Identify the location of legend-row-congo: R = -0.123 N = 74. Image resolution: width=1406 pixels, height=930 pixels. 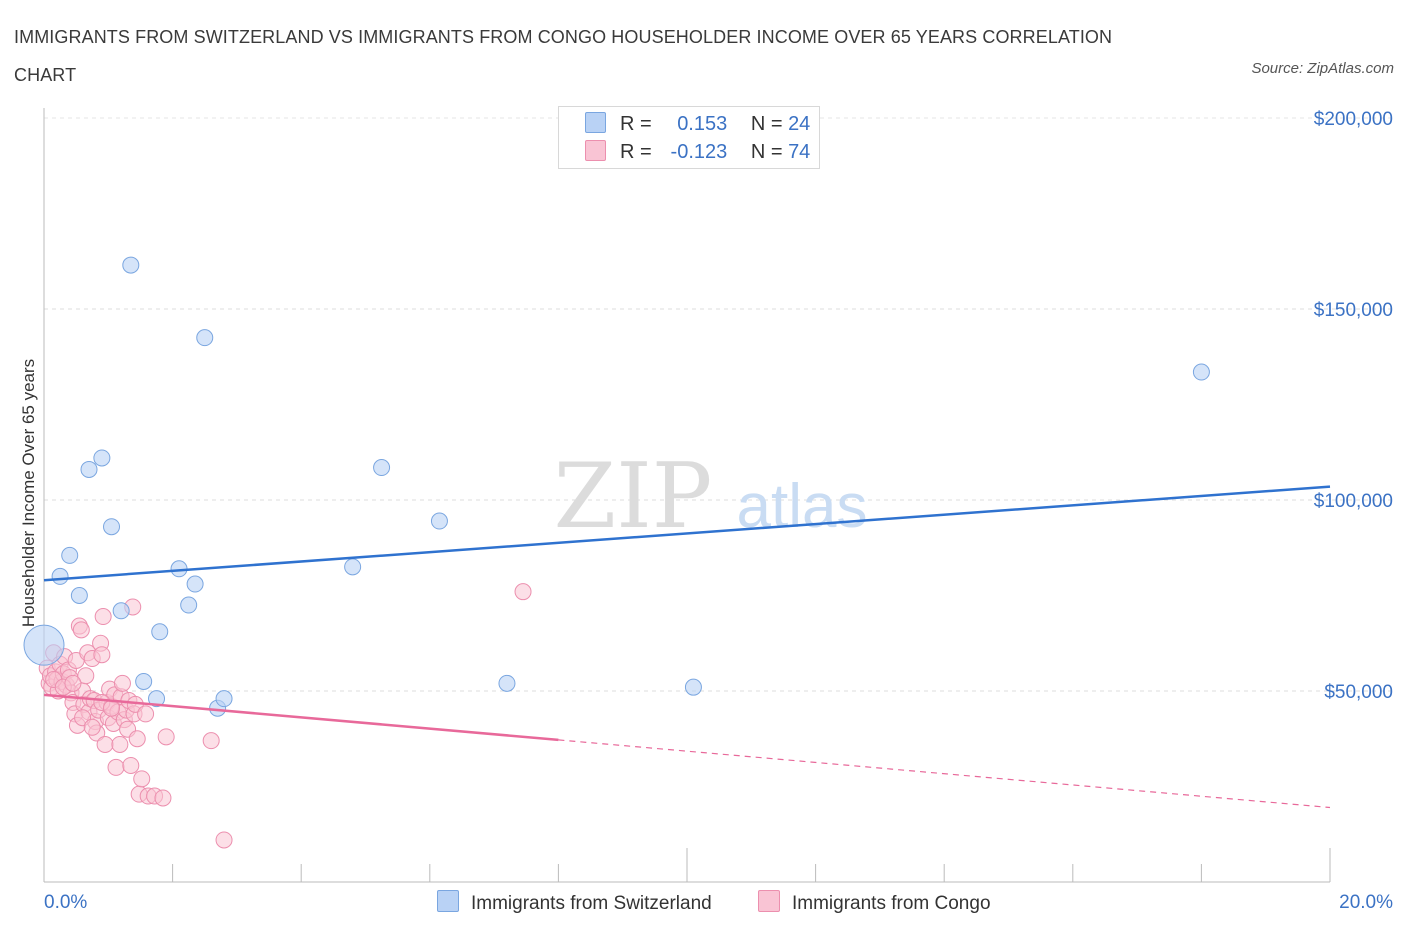
(697, 152).